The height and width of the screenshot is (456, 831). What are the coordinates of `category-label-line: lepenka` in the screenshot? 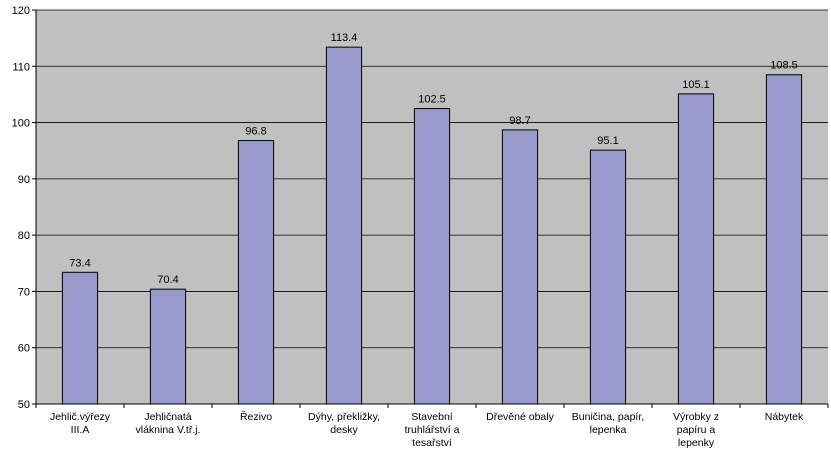 It's located at (608, 430).